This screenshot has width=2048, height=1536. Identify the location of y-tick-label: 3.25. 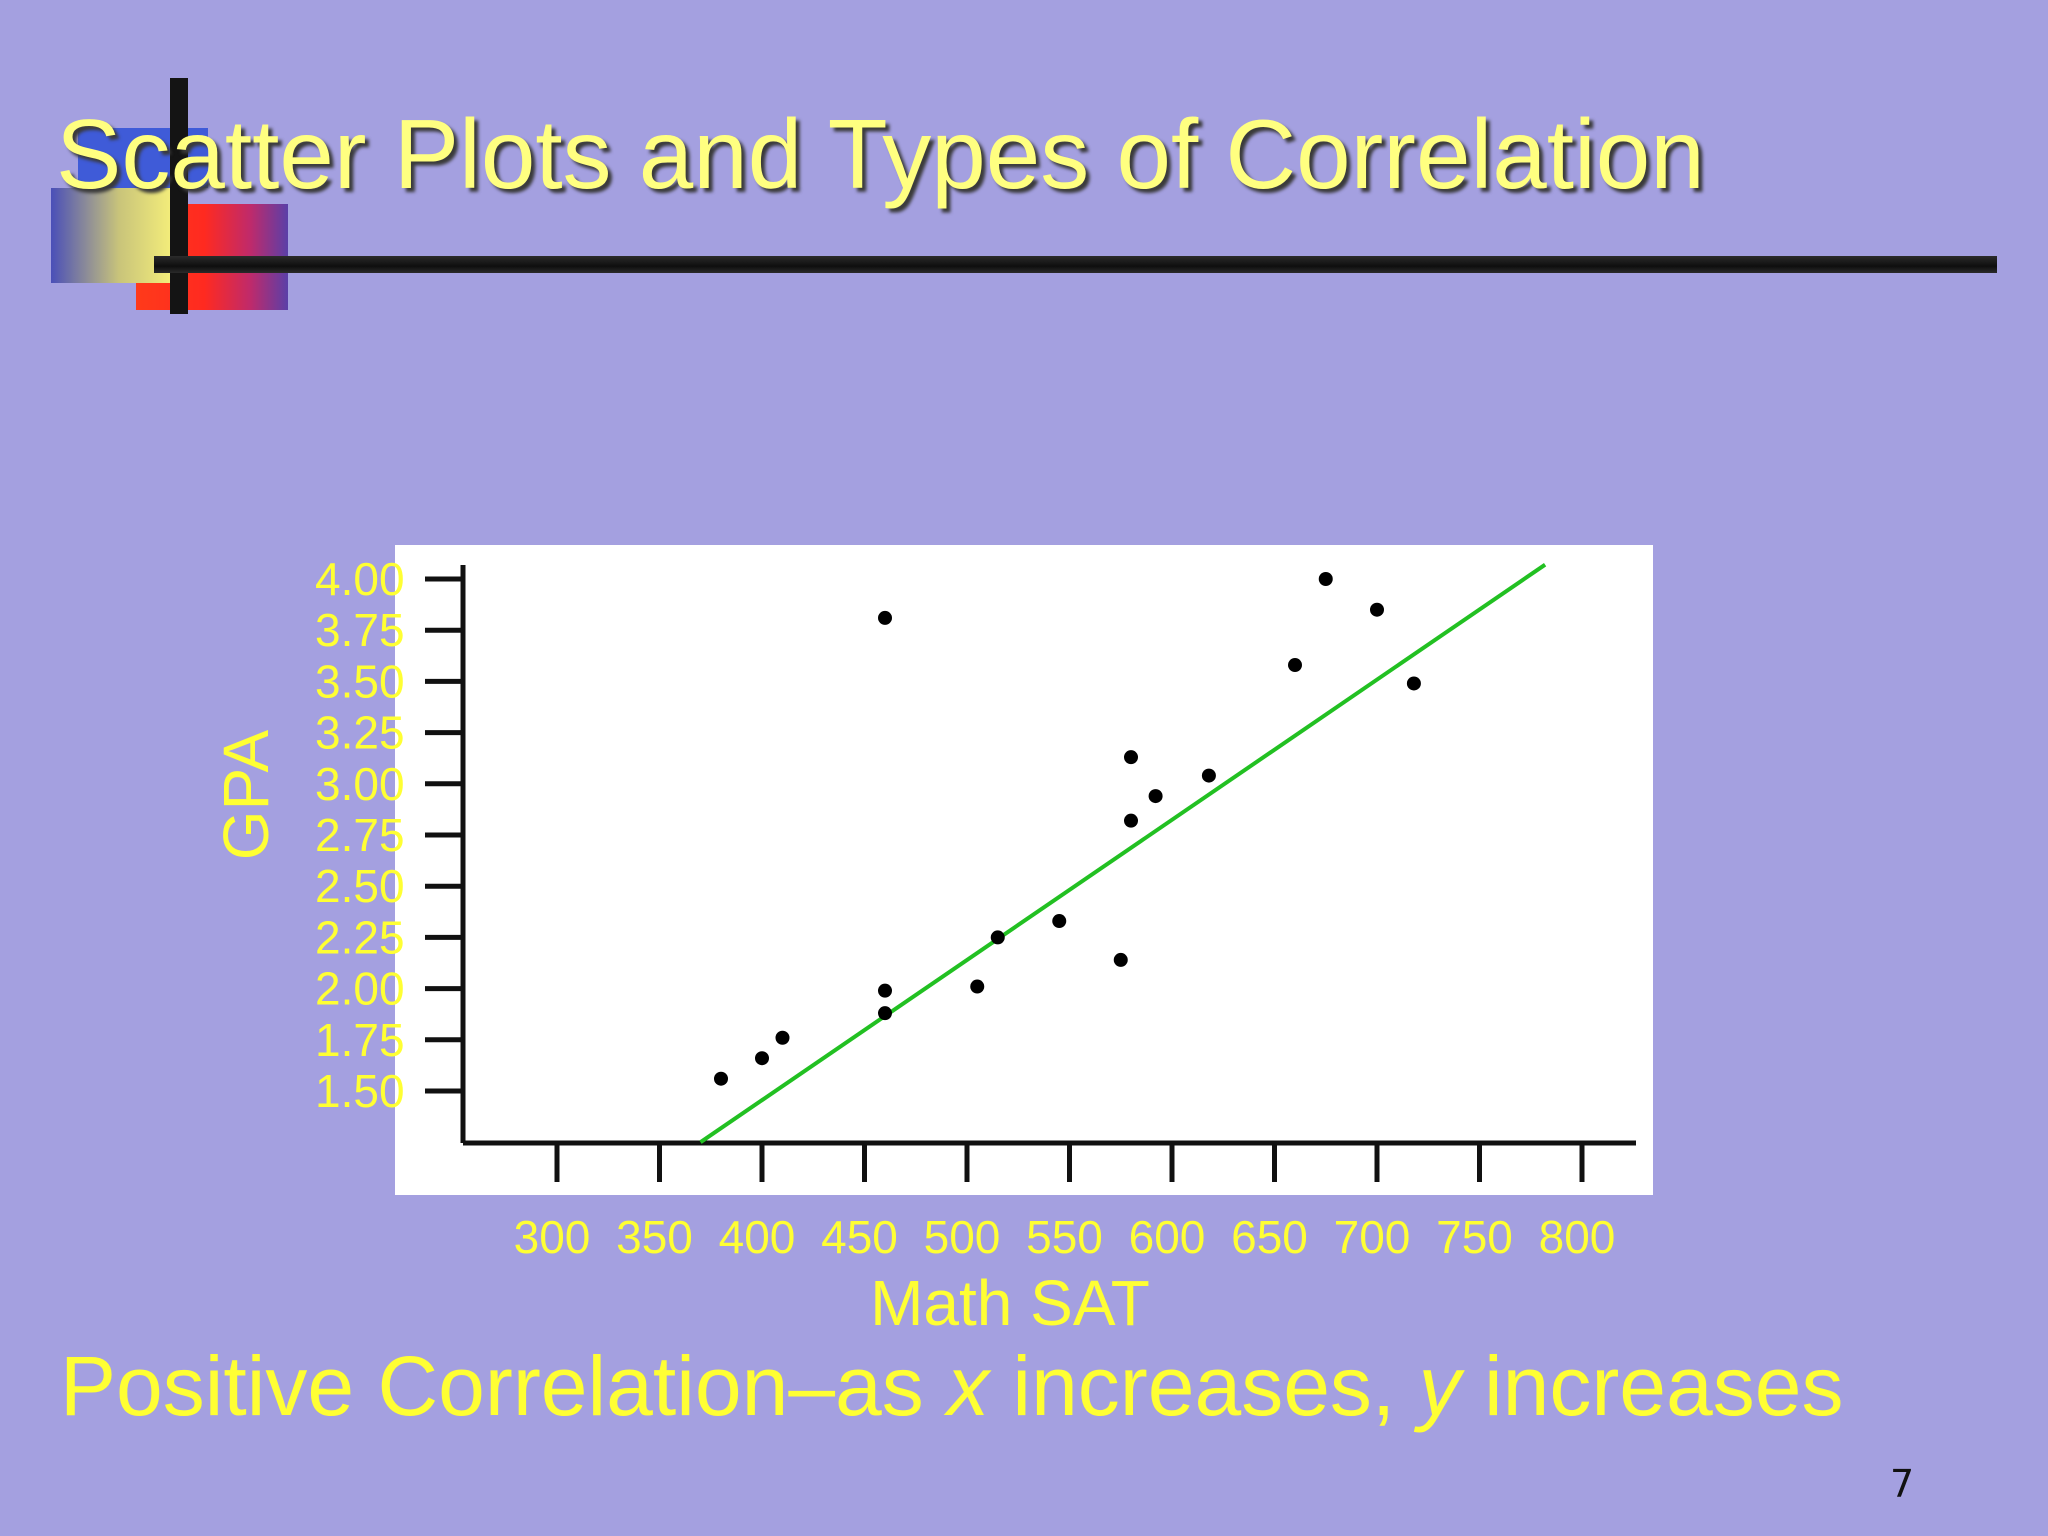
(360, 733).